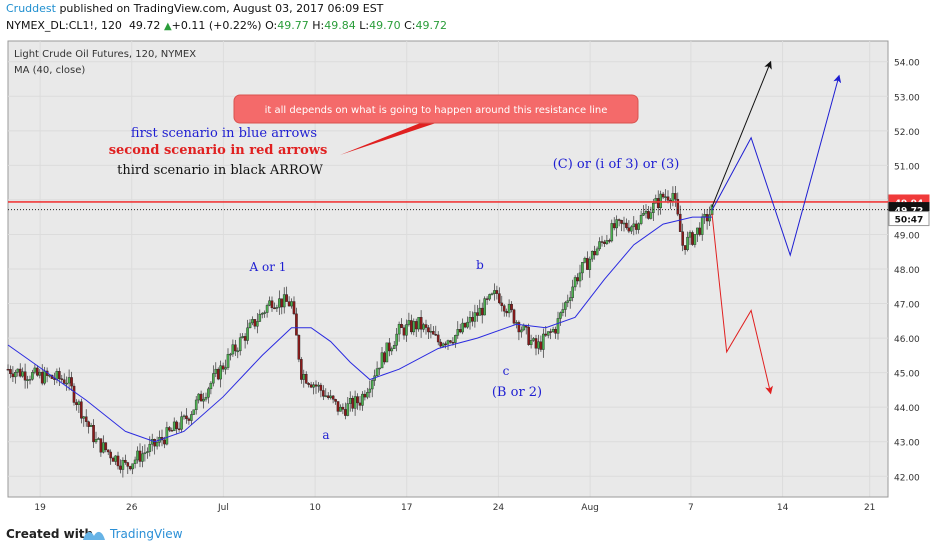 The image size is (932, 550). Describe the element at coordinates (146, 534) in the screenshot. I see `tradingview-brand: TradingView` at that location.